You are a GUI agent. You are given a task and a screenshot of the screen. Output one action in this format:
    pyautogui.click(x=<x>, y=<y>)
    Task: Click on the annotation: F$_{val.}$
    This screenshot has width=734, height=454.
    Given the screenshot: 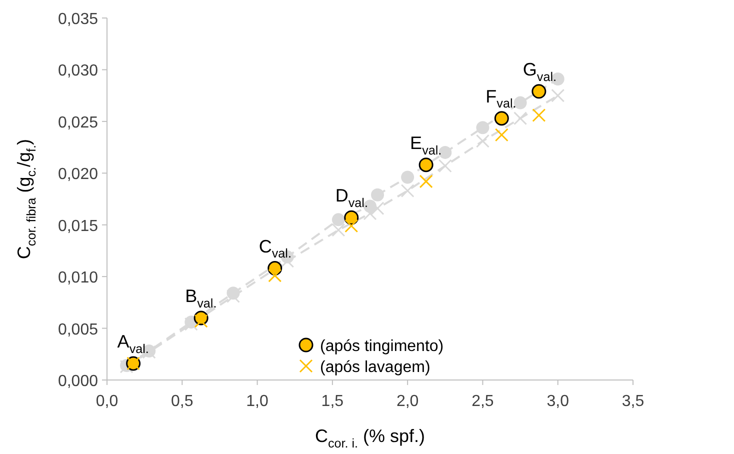 What is the action you would take?
    pyautogui.click(x=501, y=98)
    